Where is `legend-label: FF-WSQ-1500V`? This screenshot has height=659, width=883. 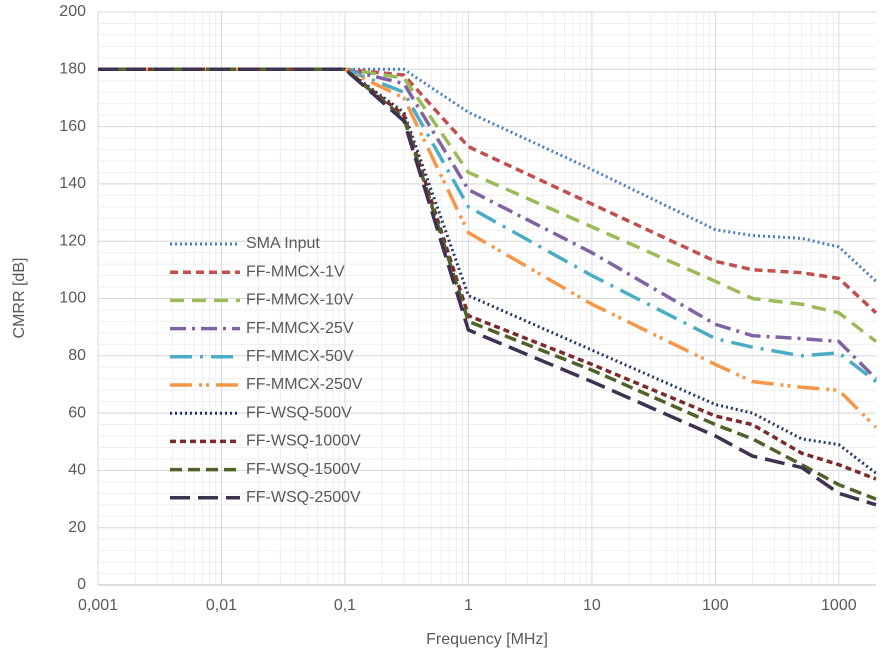 legend-label: FF-WSQ-1500V is located at coordinates (303, 469).